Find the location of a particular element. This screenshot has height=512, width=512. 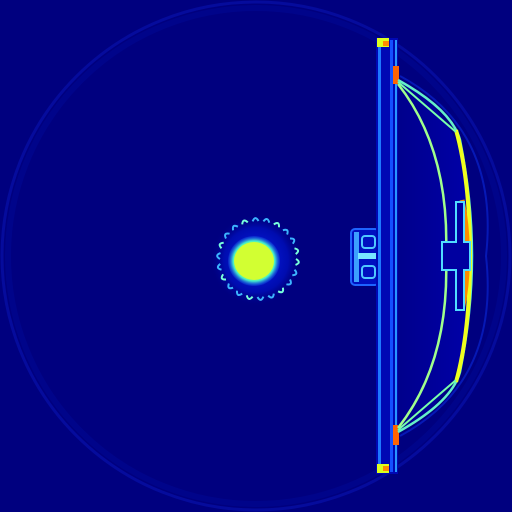

connector-element is located at coordinates (365, 257).